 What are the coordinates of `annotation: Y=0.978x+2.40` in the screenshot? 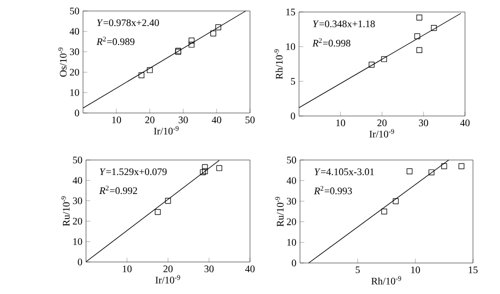 It's located at (128, 22).